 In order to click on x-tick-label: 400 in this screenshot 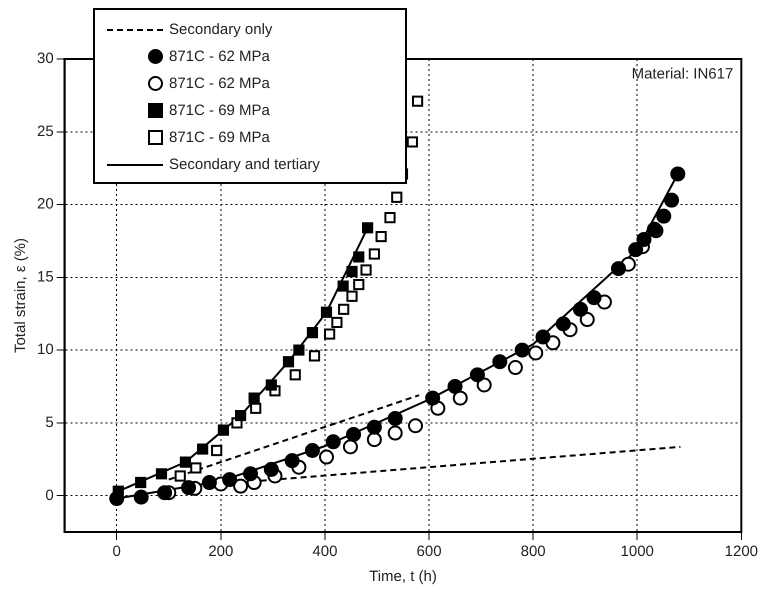, I will do `click(325, 551)`.